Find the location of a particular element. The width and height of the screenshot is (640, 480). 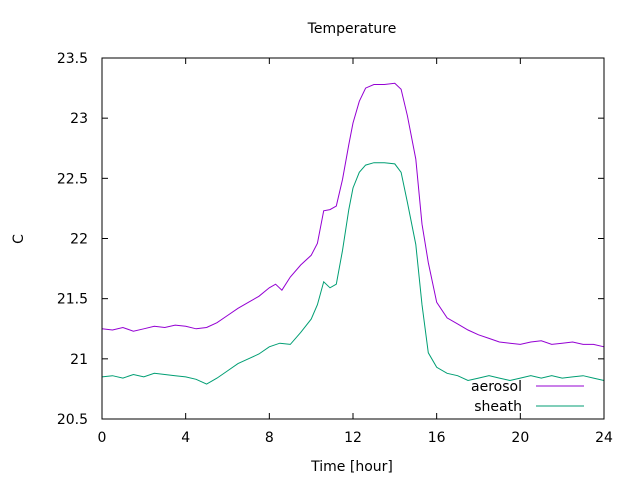

x-tick-label: 12 is located at coordinates (353, 438).